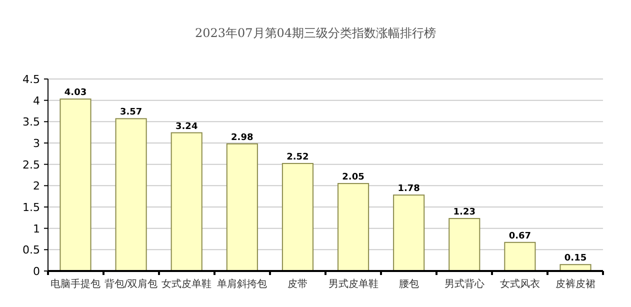 The width and height of the screenshot is (631, 307). Describe the element at coordinates (575, 259) in the screenshot. I see `data-label: 0.15` at that location.